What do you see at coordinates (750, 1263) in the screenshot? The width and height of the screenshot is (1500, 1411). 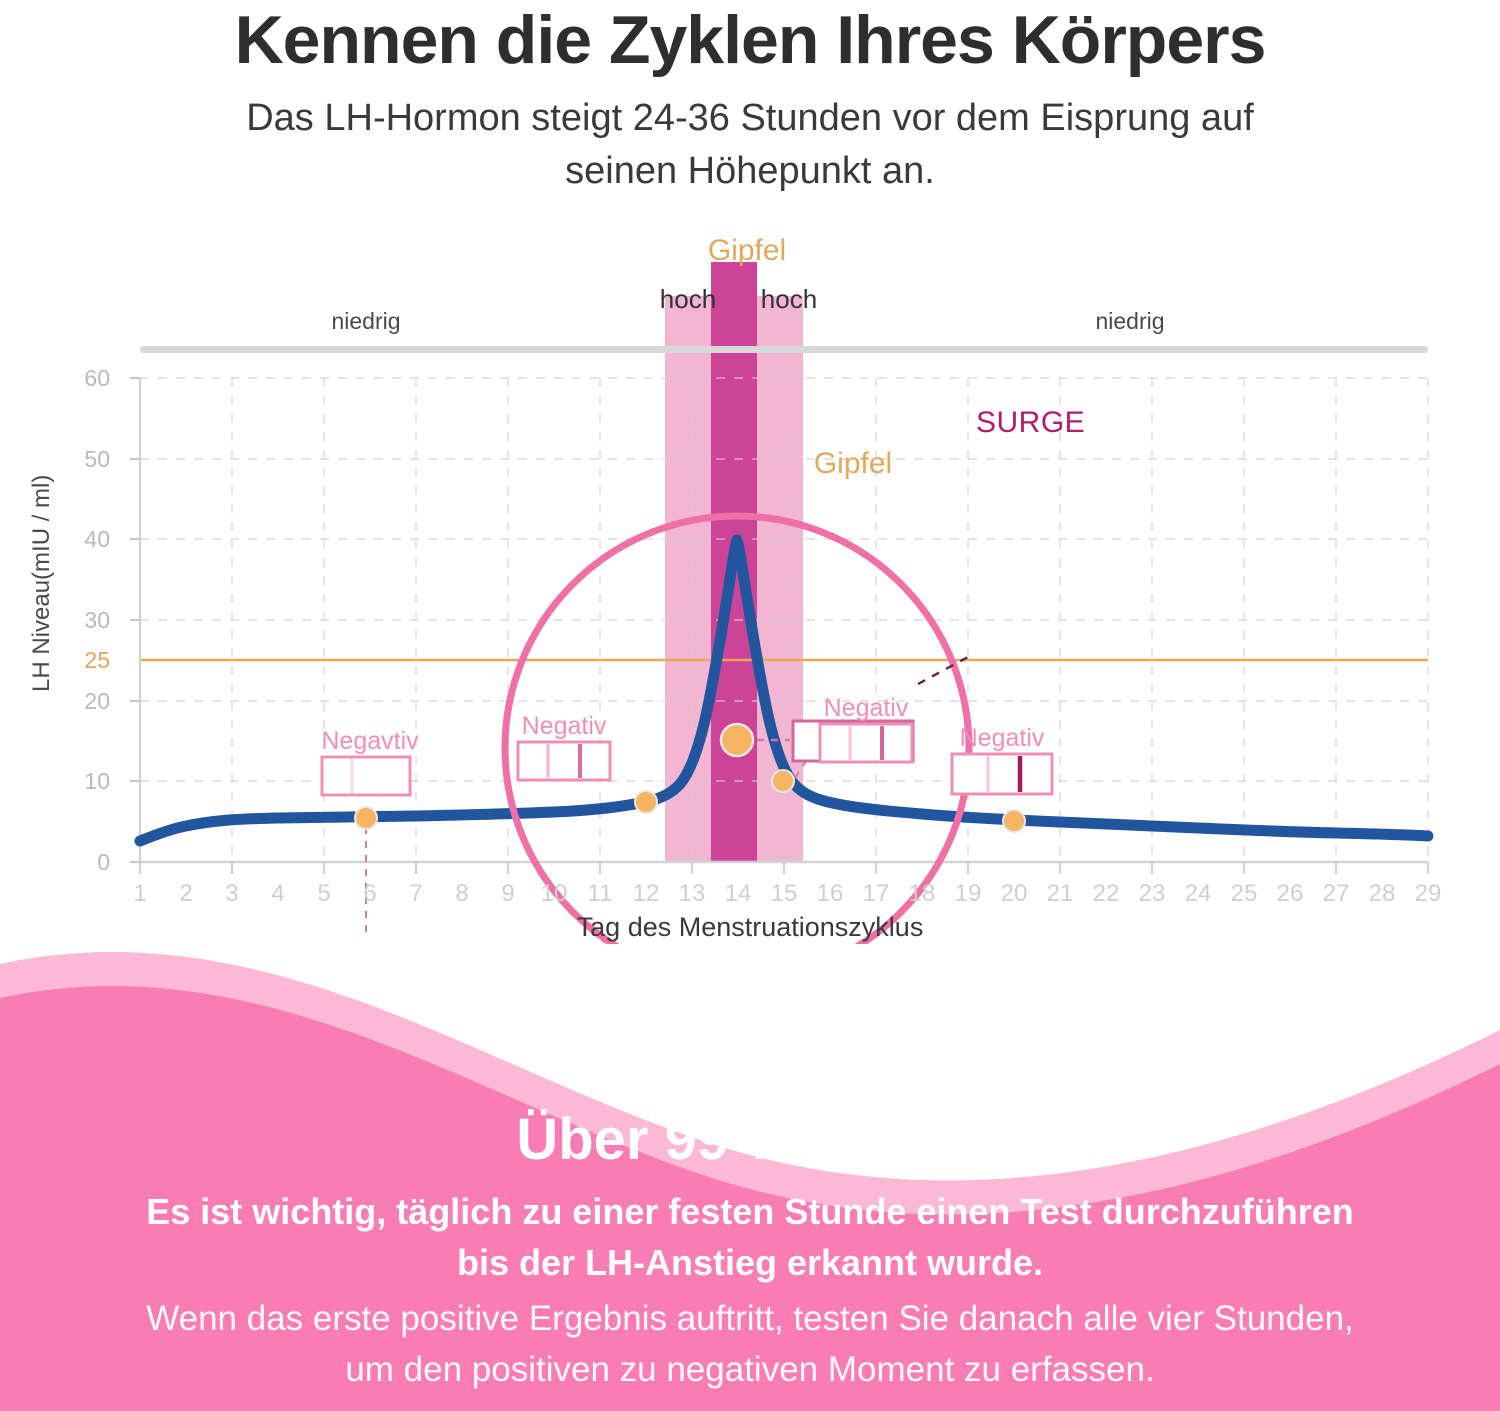 I see `accuracy-bold-line-2: bis der LH-Anstieg erkannt wurde.` at bounding box center [750, 1263].